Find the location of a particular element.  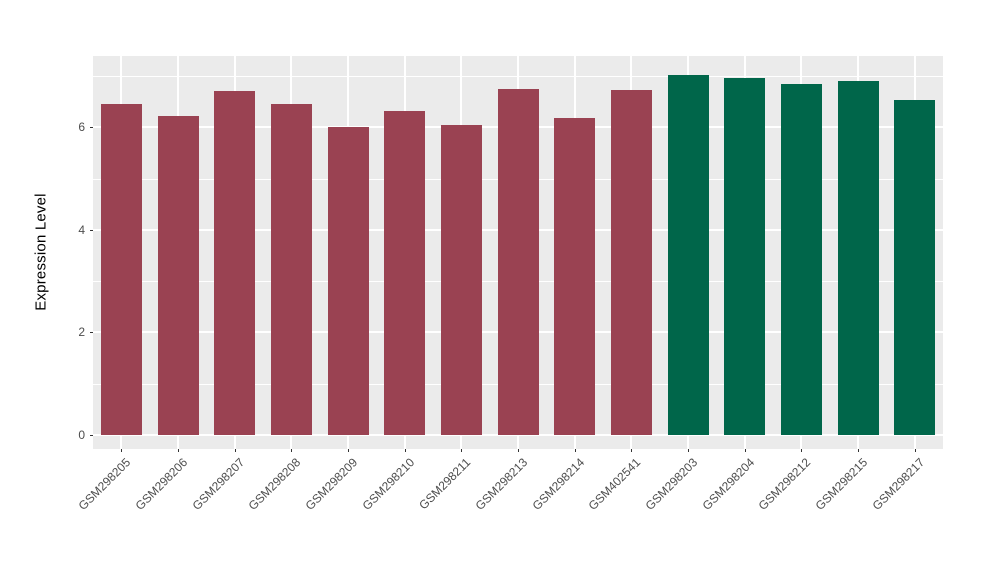

x-tick-label: GSM298204 is located at coordinates (728, 484).